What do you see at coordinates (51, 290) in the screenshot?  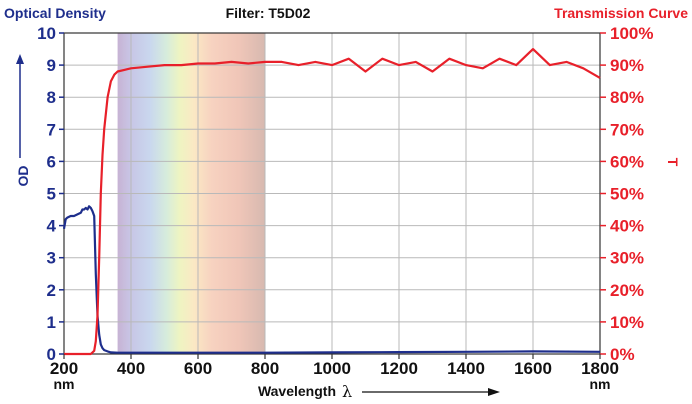 I see `left-tick-label: 2` at bounding box center [51, 290].